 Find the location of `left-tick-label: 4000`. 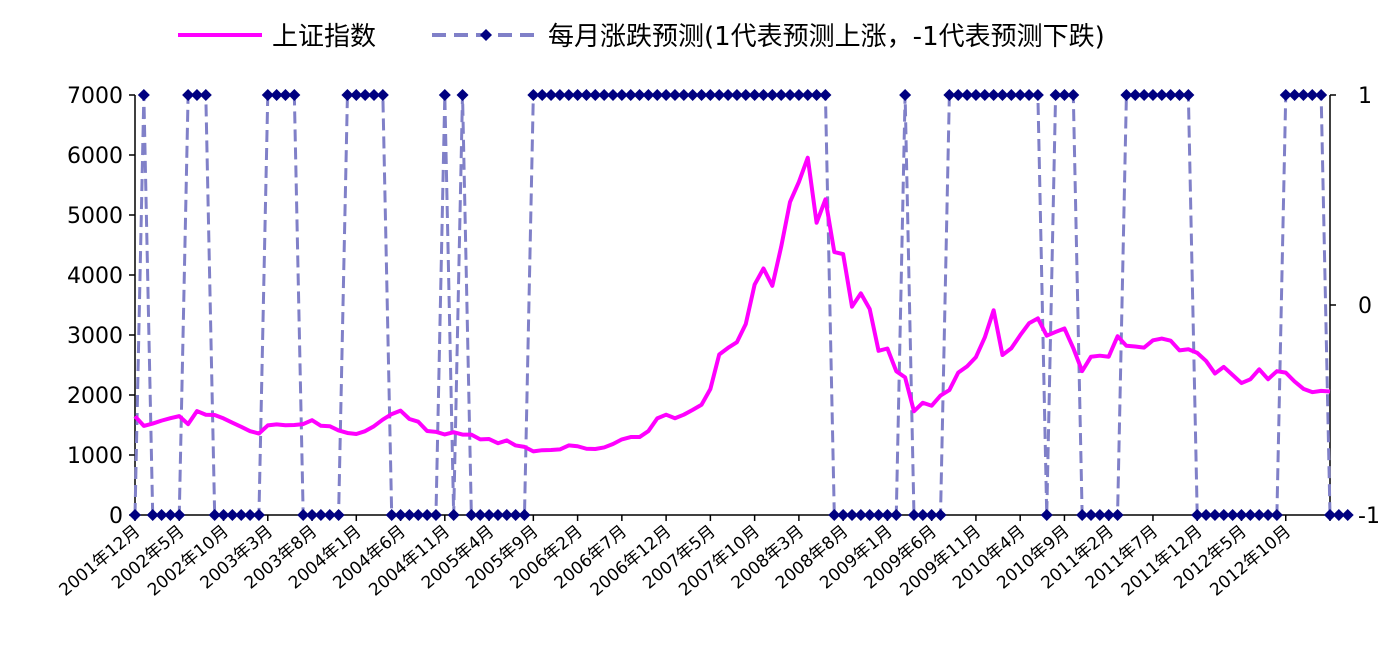

left-tick-label: 4000 is located at coordinates (95, 276).